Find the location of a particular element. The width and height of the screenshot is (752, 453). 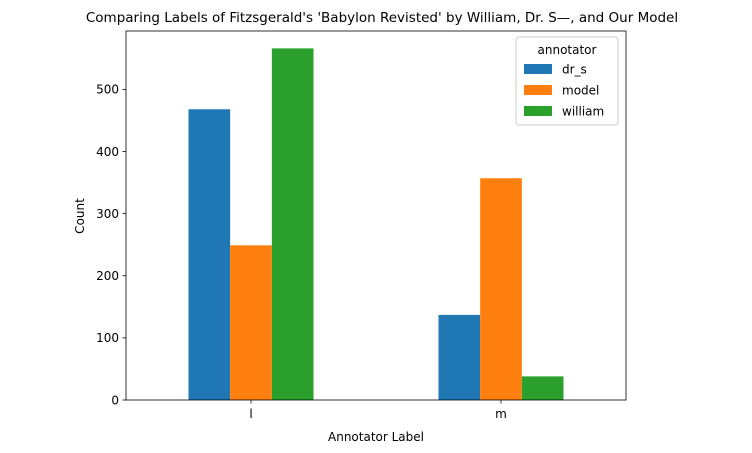

legend-label-william: william is located at coordinates (583, 111).